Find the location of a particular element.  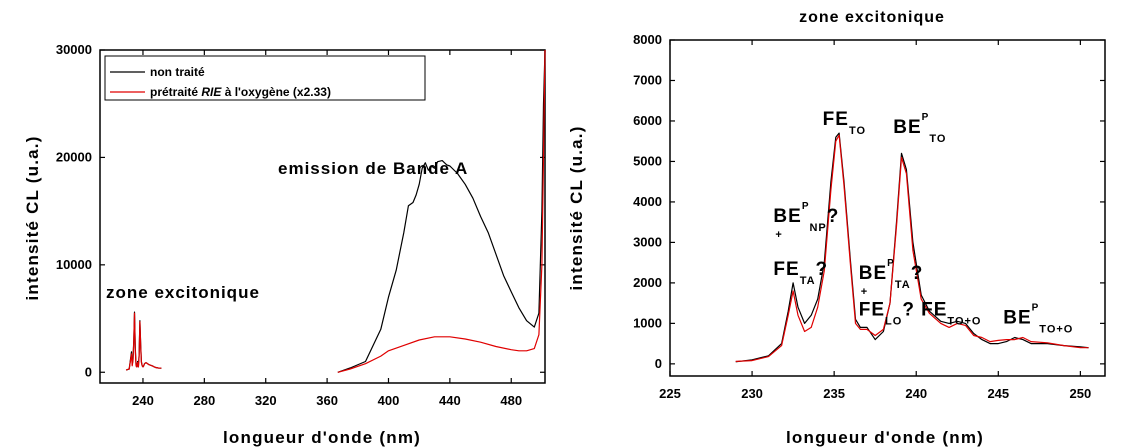

legend-label-non-traite: non traité is located at coordinates (177, 72).